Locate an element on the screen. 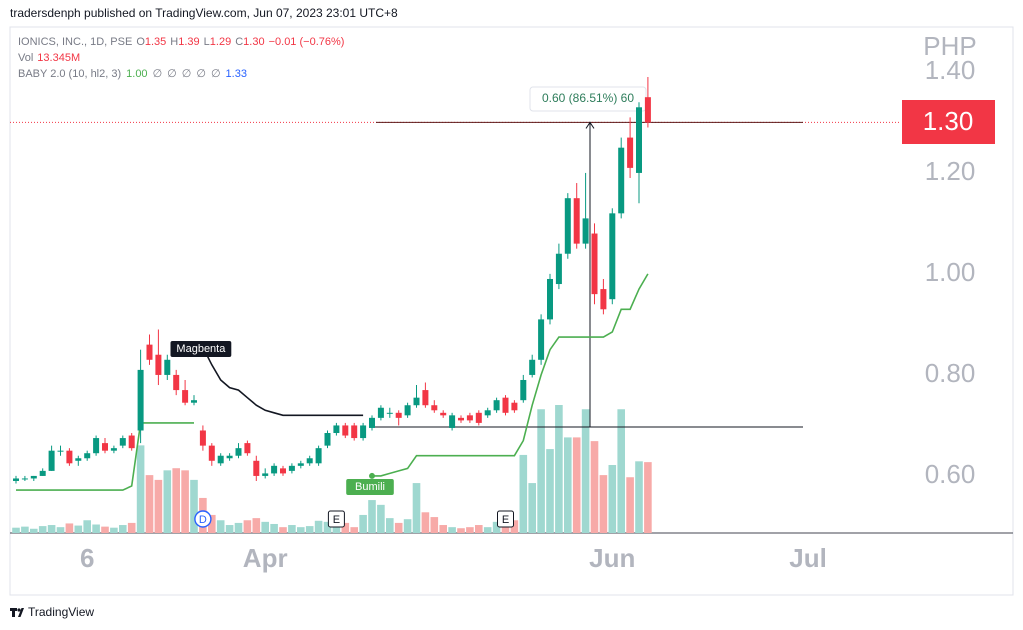 This screenshot has width=1023, height=630. signal-dot is located at coordinates (372, 475).